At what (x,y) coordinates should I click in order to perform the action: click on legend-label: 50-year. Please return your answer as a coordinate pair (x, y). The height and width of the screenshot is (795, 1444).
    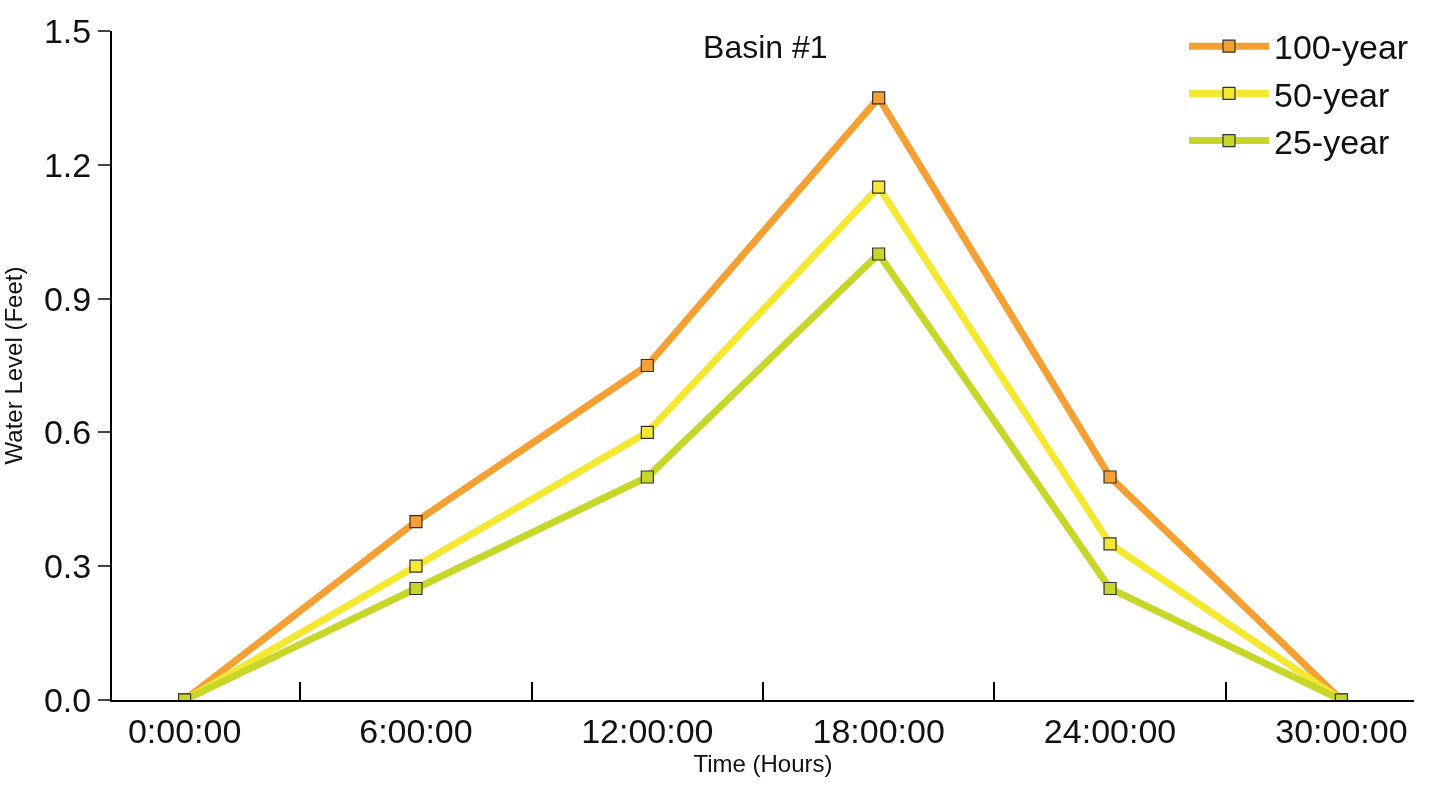
    Looking at the image, I should click on (1332, 94).